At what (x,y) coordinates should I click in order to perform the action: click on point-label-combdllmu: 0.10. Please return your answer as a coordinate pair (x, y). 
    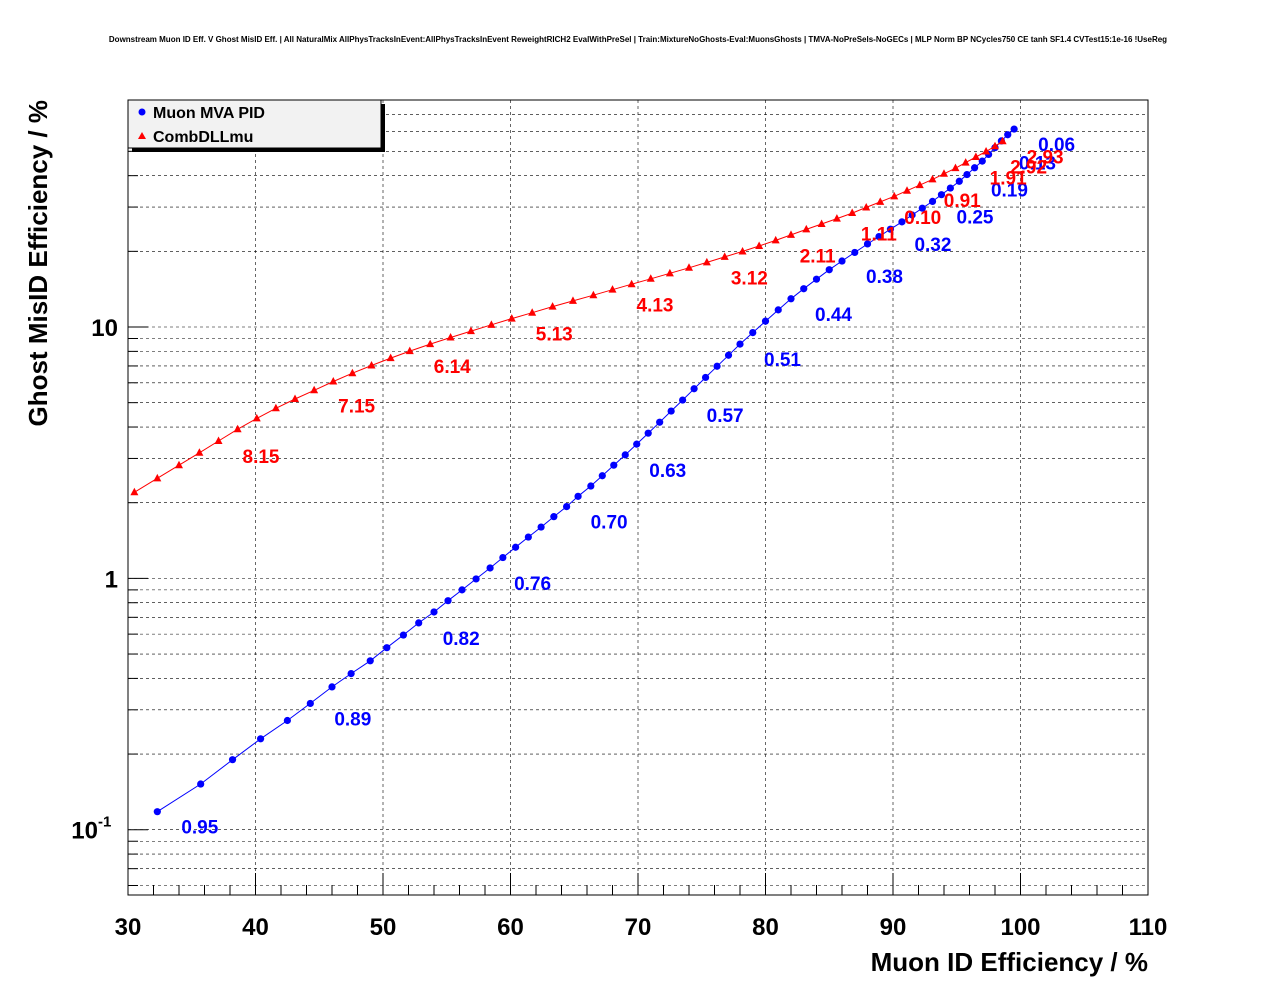
    Looking at the image, I should click on (922, 218).